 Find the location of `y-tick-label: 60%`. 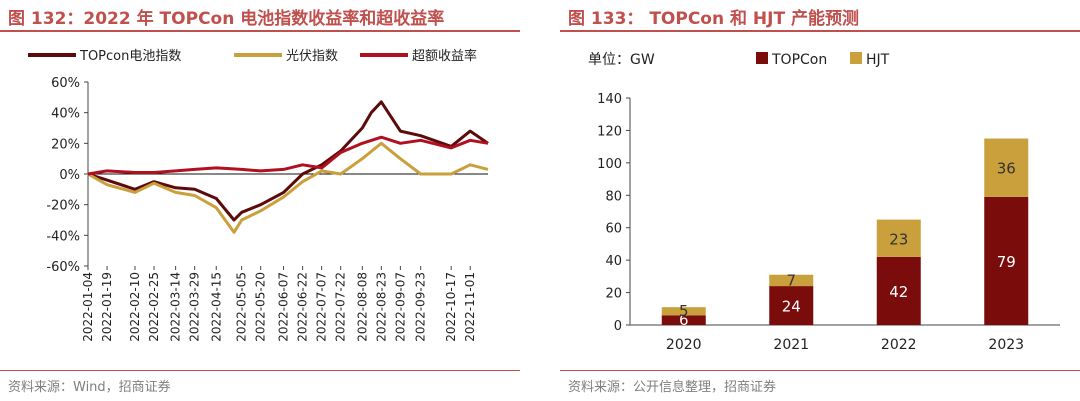

y-tick-label: 60% is located at coordinates (65, 83).